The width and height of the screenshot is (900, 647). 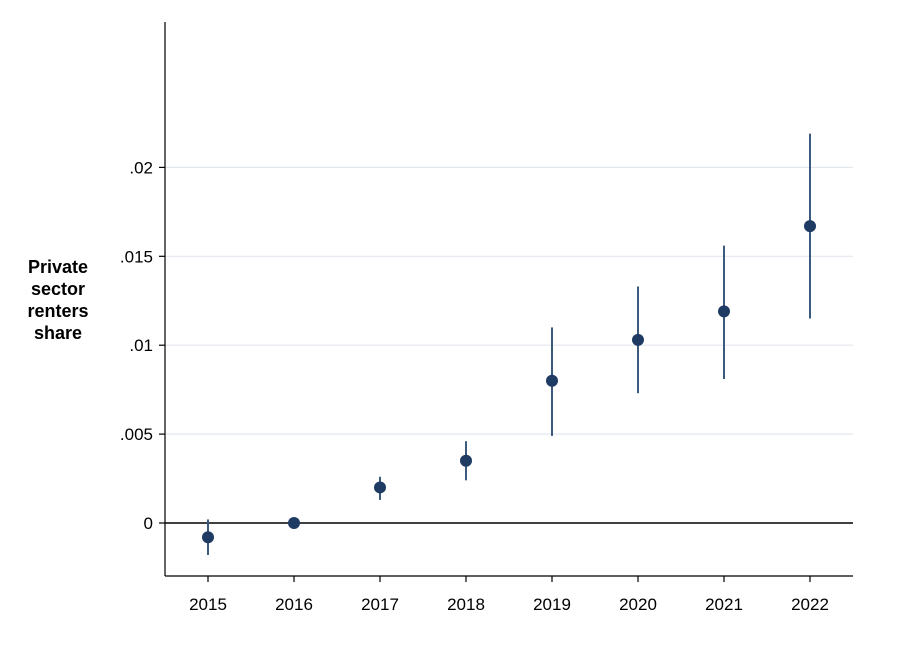 What do you see at coordinates (148, 523) in the screenshot?
I see `y-tick-label: 0` at bounding box center [148, 523].